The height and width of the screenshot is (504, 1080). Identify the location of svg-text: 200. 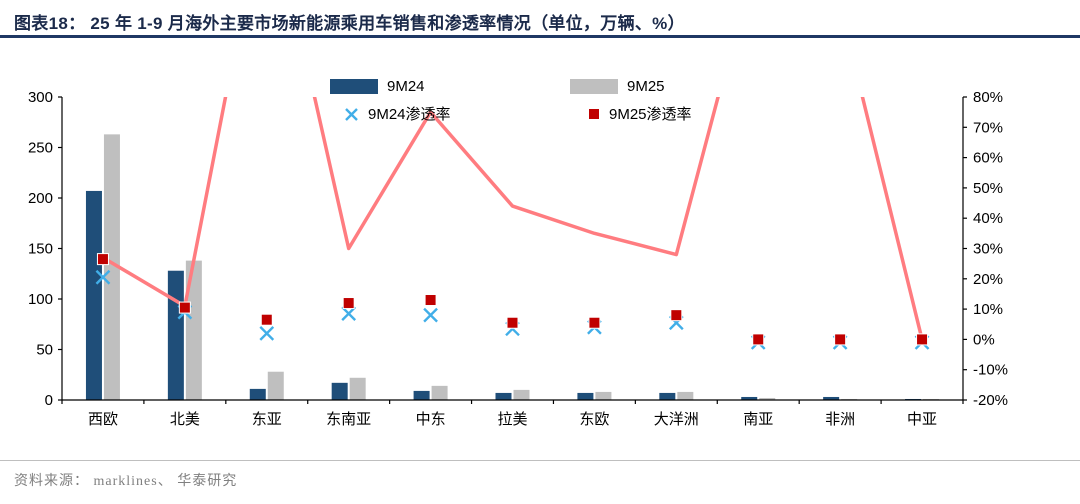
(40, 198).